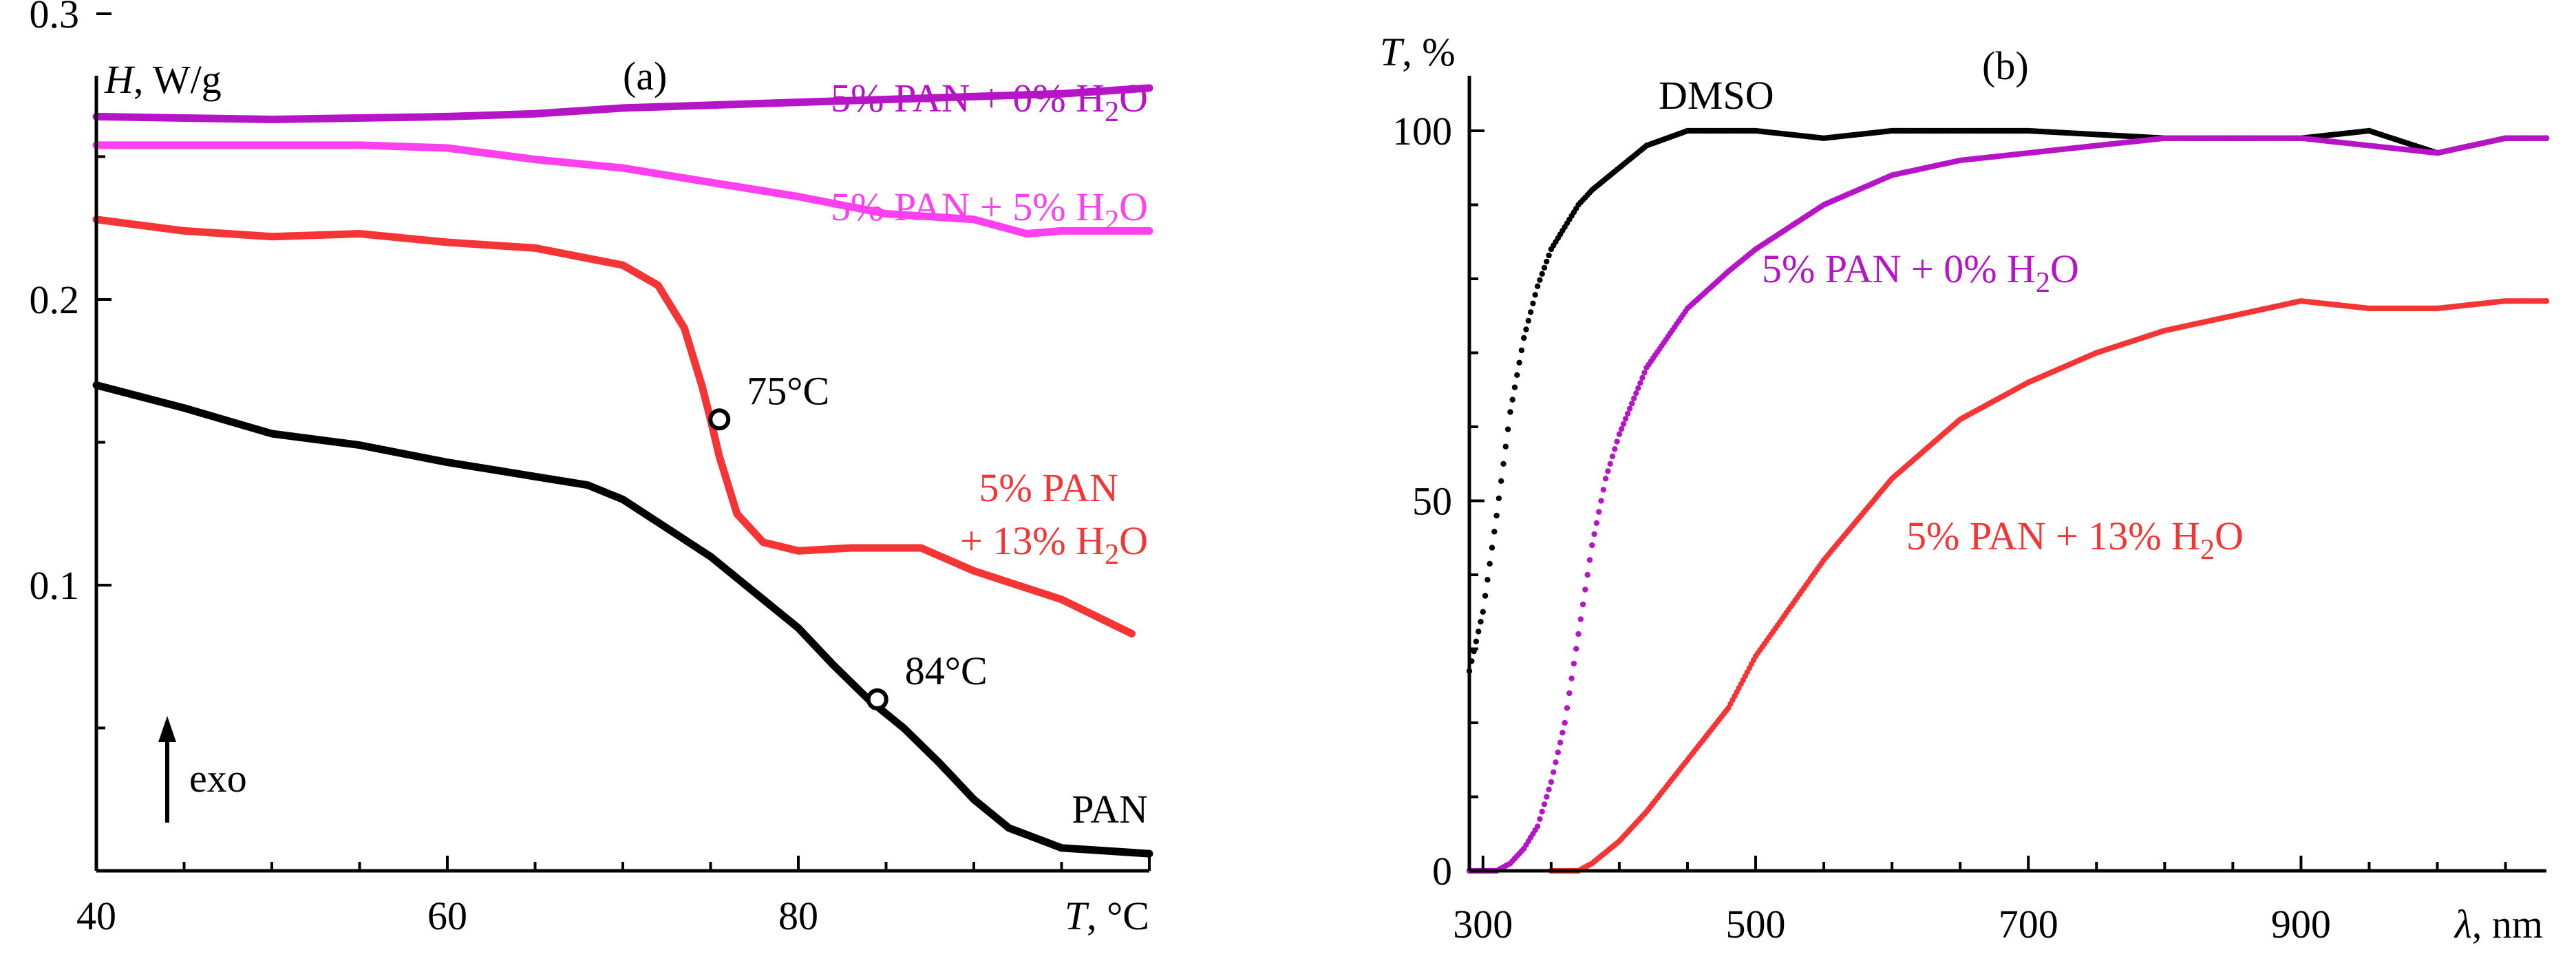 This screenshot has height=972, width=2576. What do you see at coordinates (1048, 487) in the screenshot?
I see `panel-a-legend-13pct-line1: 5% PAN` at bounding box center [1048, 487].